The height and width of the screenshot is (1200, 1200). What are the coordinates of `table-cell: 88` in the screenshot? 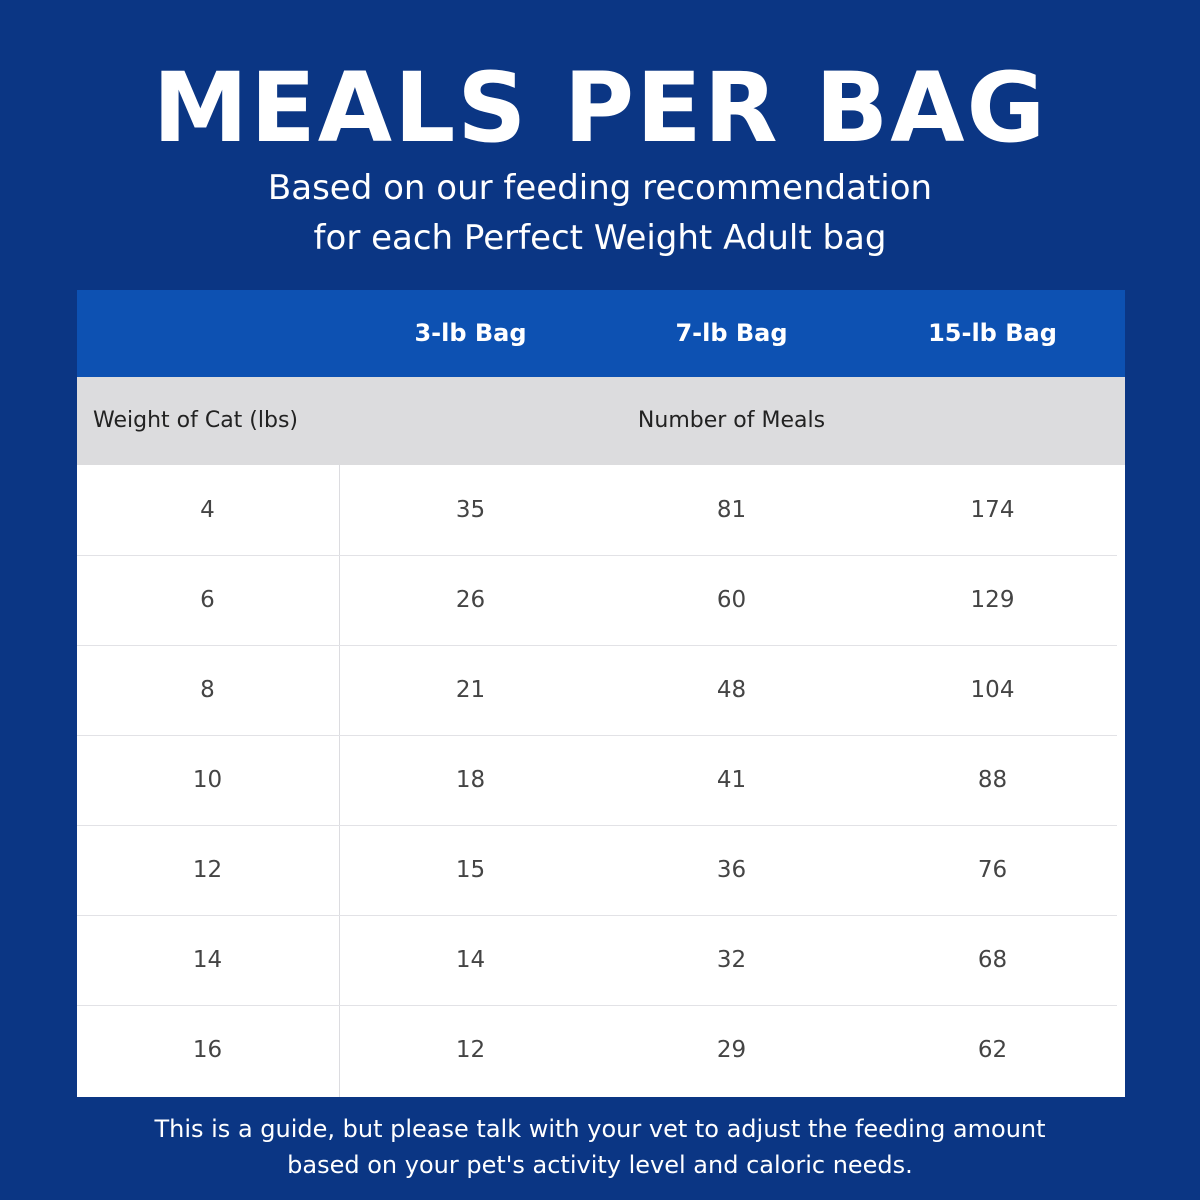 It's located at (992, 780).